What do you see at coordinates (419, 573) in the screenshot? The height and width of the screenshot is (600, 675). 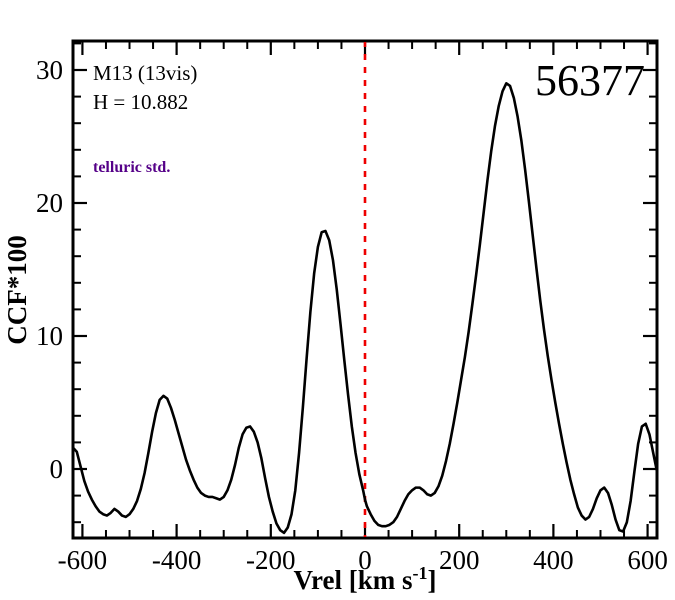 I see `x-axis-title-superscript: -1` at bounding box center [419, 573].